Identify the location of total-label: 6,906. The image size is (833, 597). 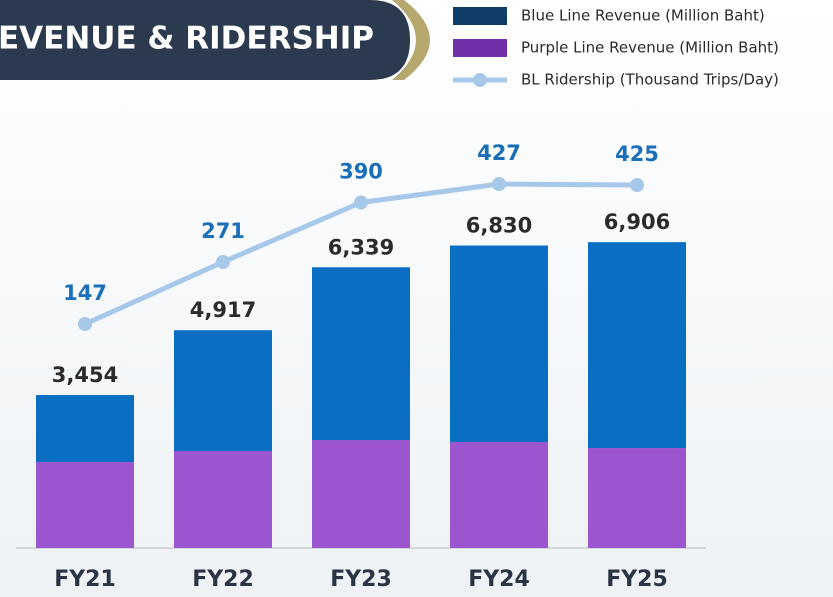
(637, 222).